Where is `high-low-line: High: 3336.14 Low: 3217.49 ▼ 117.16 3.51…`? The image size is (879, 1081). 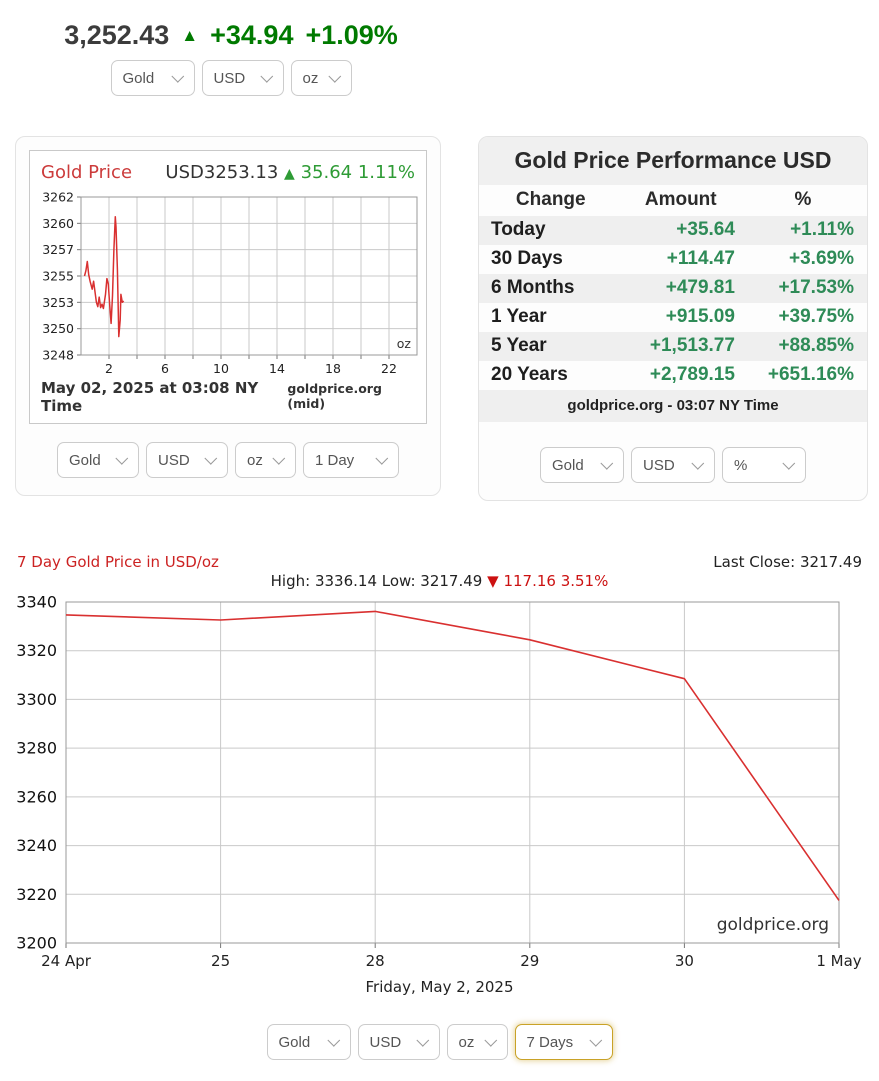
high-low-line: High: 3336.14 Low: 3217.49 ▼ 117.16 3.51… is located at coordinates (439, 581).